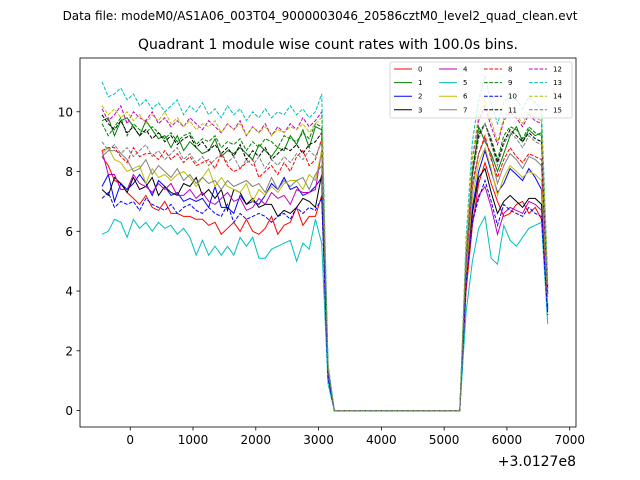 The width and height of the screenshot is (640, 480). Describe the element at coordinates (444, 440) in the screenshot. I see `x-tick-label: 5000` at that location.